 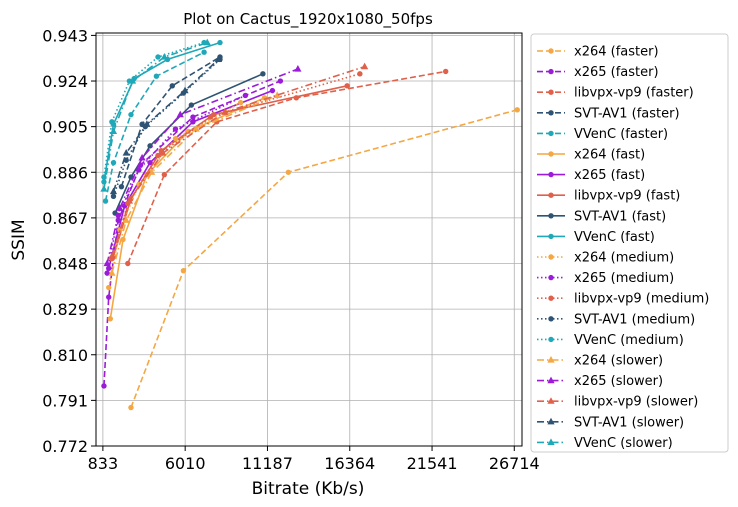 I want to click on legend-label: x264 (faster), so click(x=616, y=52).